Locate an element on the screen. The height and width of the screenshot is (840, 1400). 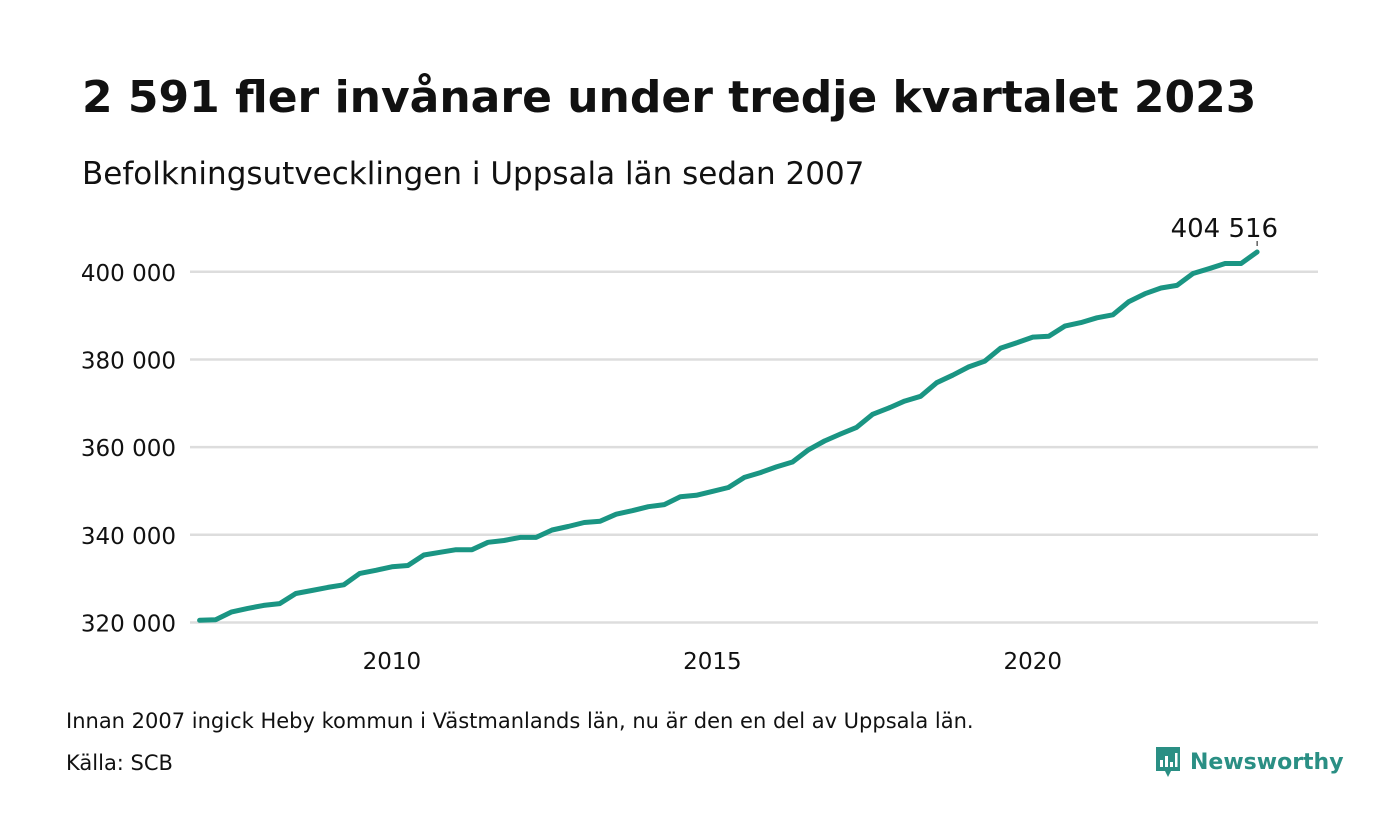
x-tick-label: 2020 is located at coordinates (1033, 662).